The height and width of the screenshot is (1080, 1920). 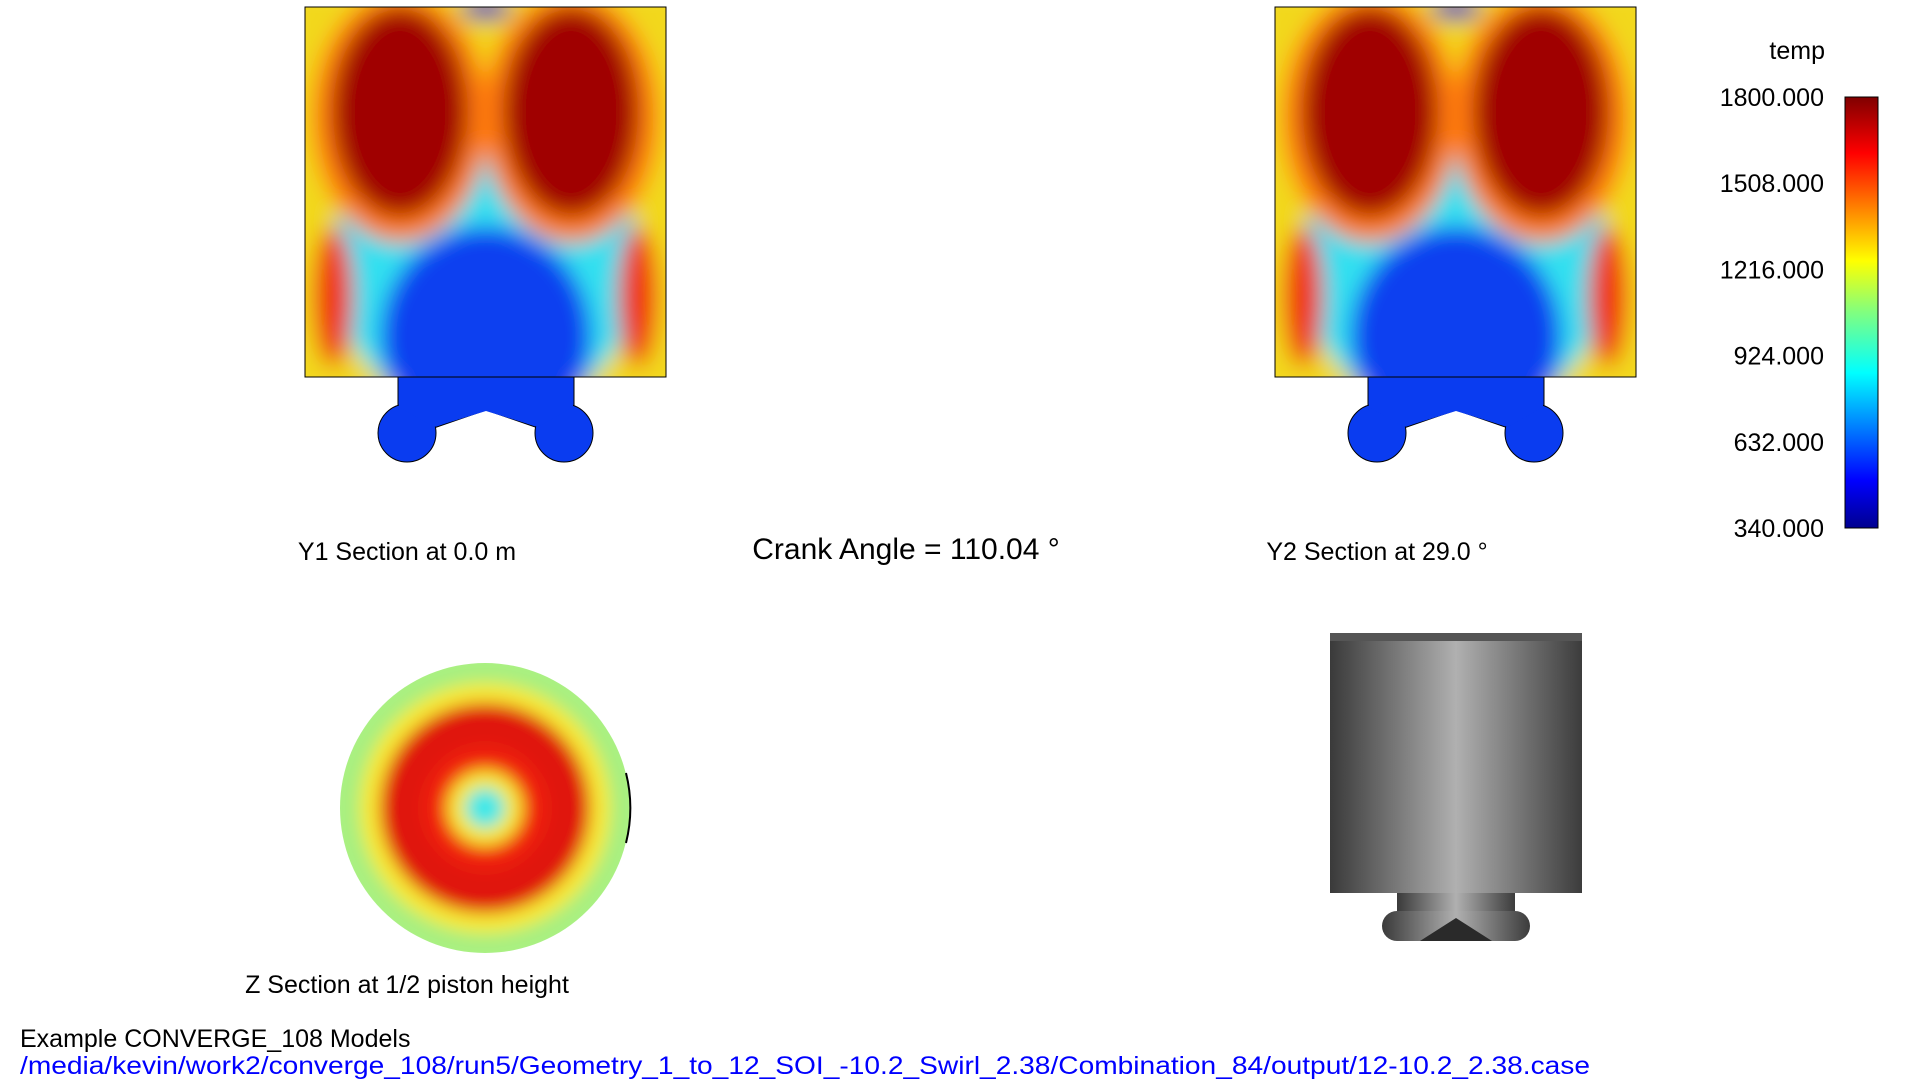 What do you see at coordinates (1772, 270) in the screenshot?
I see `colorbar-tick-label: 1216.000` at bounding box center [1772, 270].